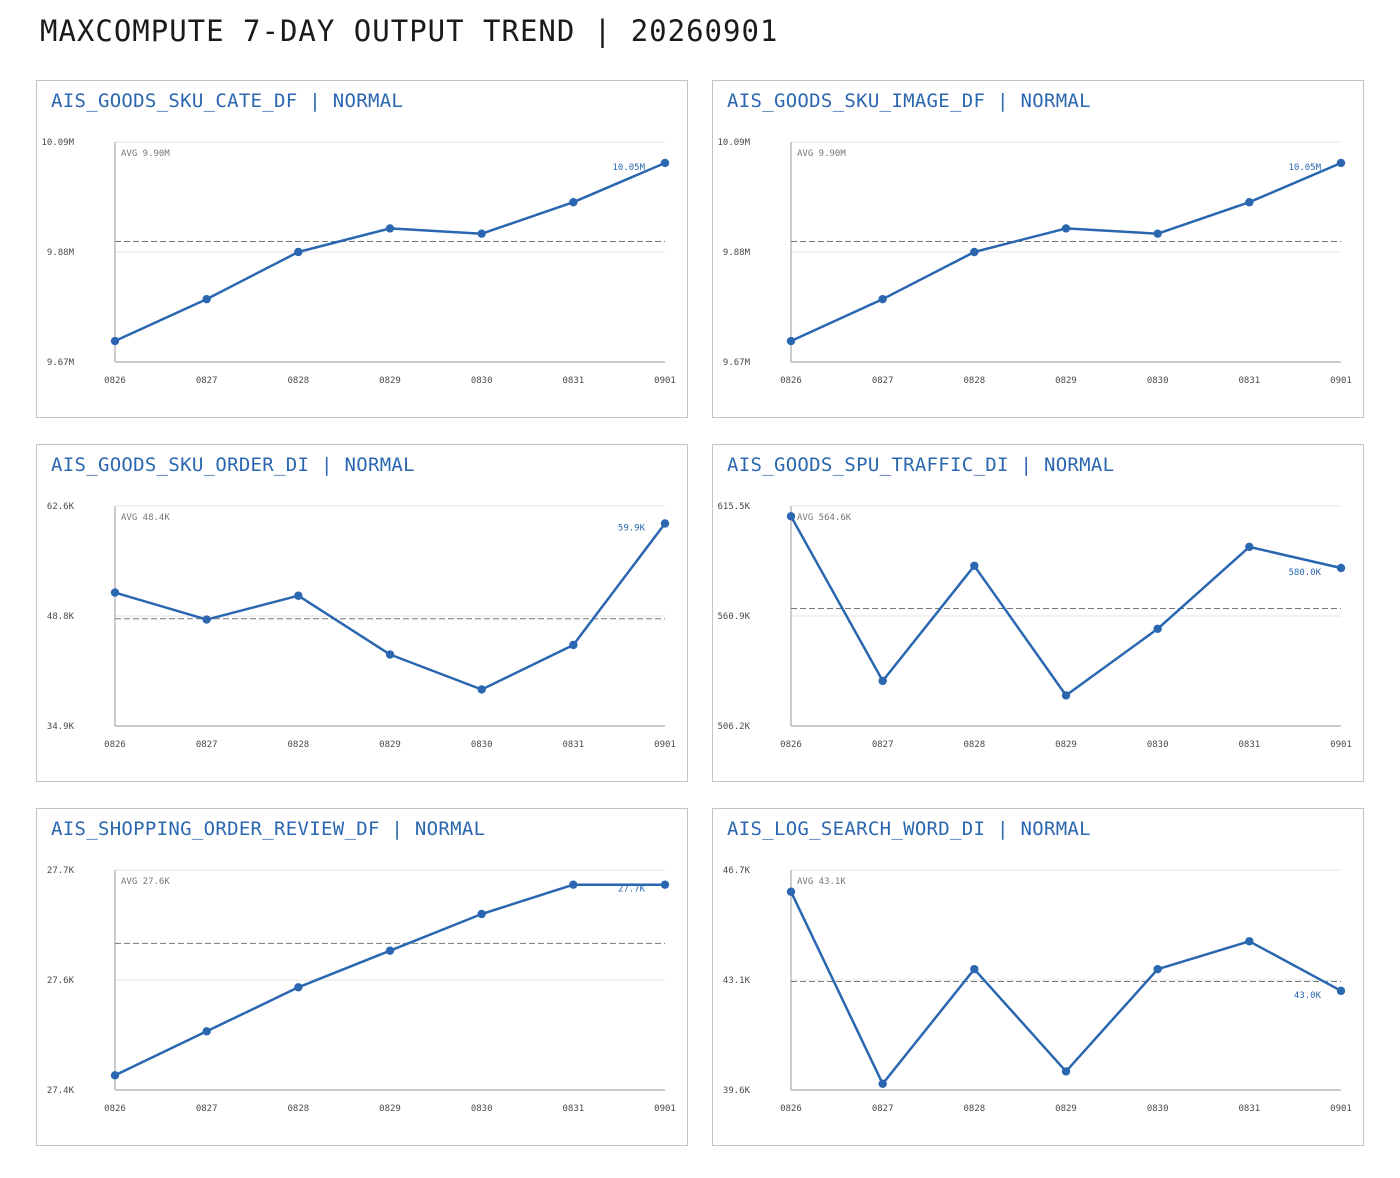  What do you see at coordinates (737, 363) in the screenshot?
I see `y-tick-label: 9.67M` at bounding box center [737, 363].